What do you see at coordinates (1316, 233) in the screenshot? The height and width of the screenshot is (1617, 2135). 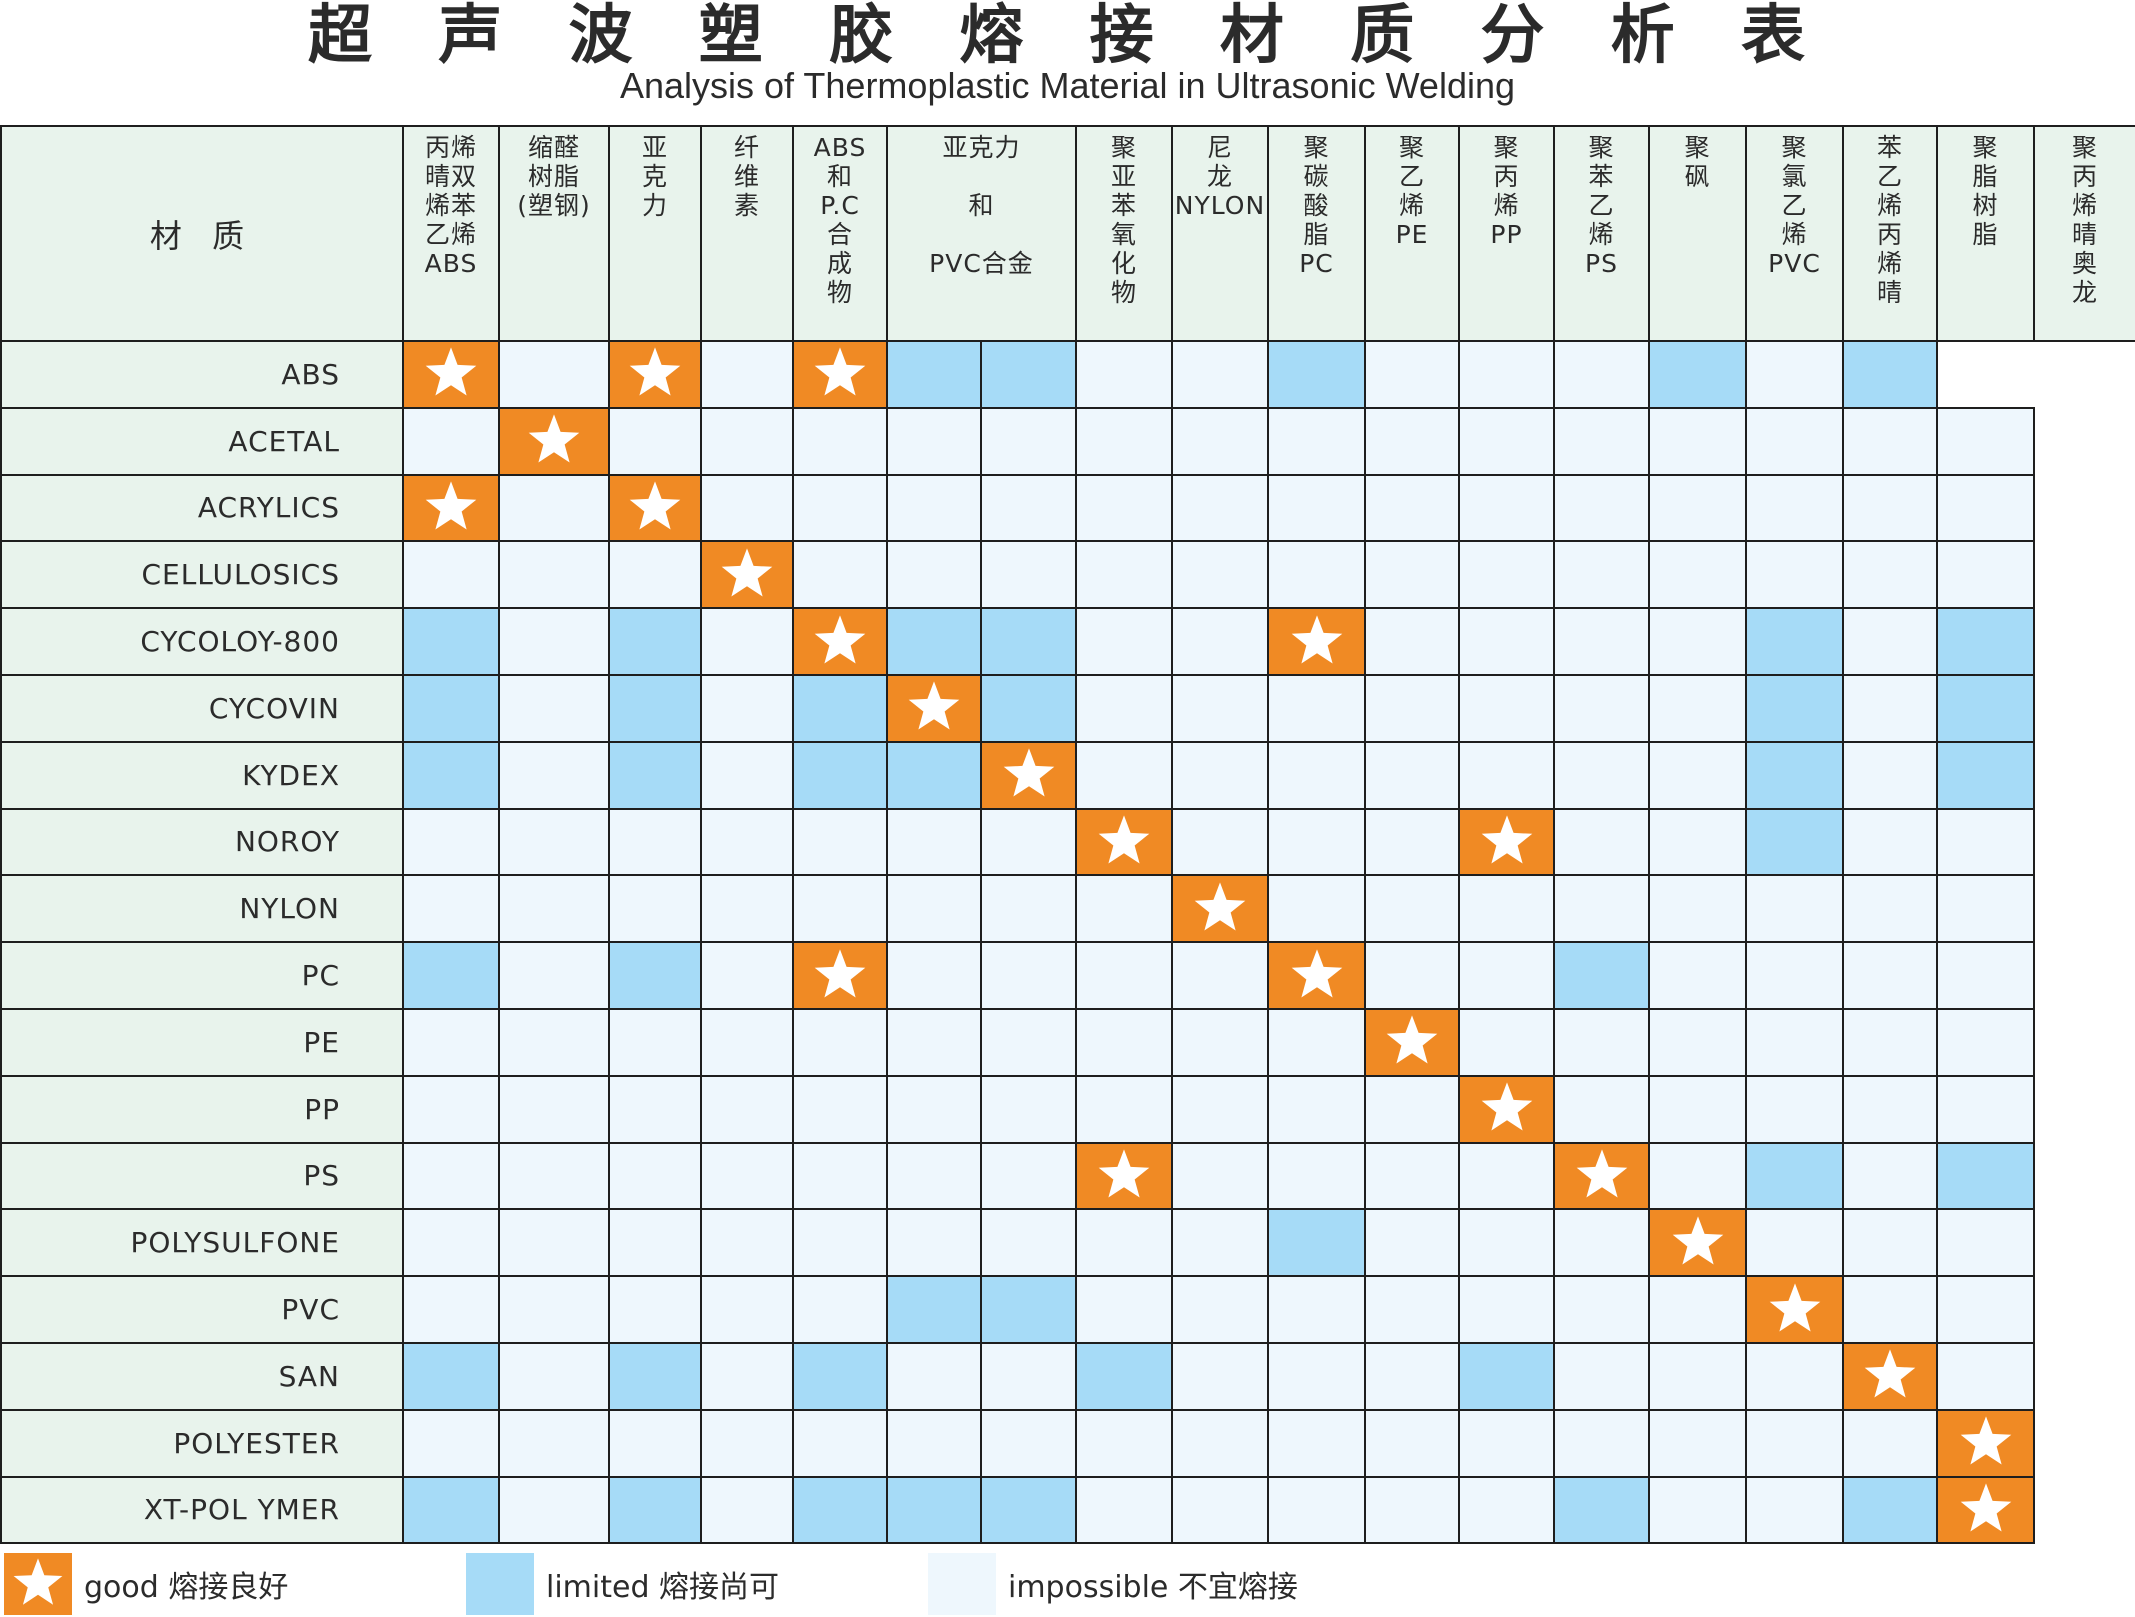 I see `column-header: 聚 碳 酸 脂 PC` at bounding box center [1316, 233].